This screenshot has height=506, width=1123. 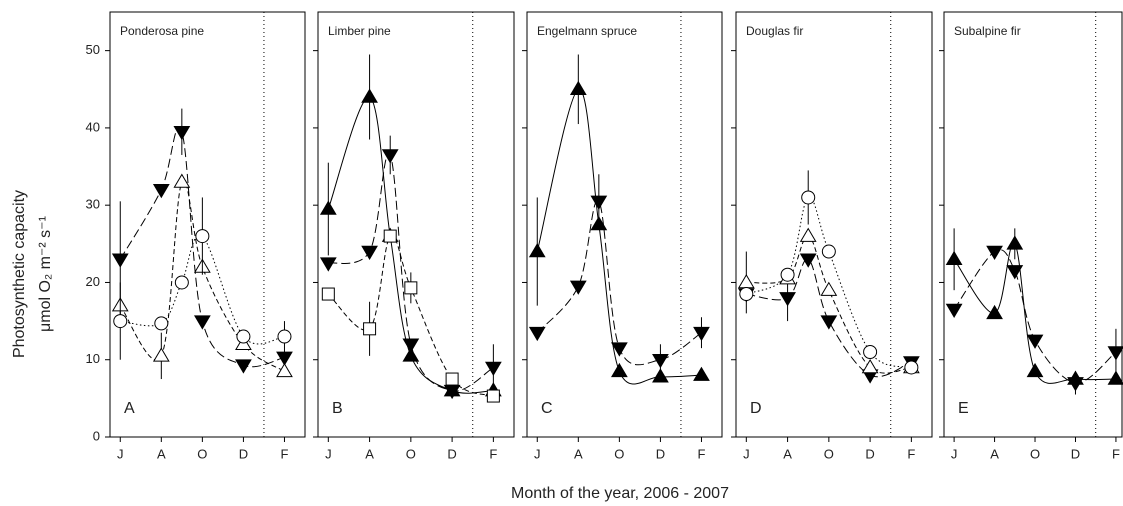 What do you see at coordinates (587, 31) in the screenshot?
I see `panel-title: Engelmann spruce` at bounding box center [587, 31].